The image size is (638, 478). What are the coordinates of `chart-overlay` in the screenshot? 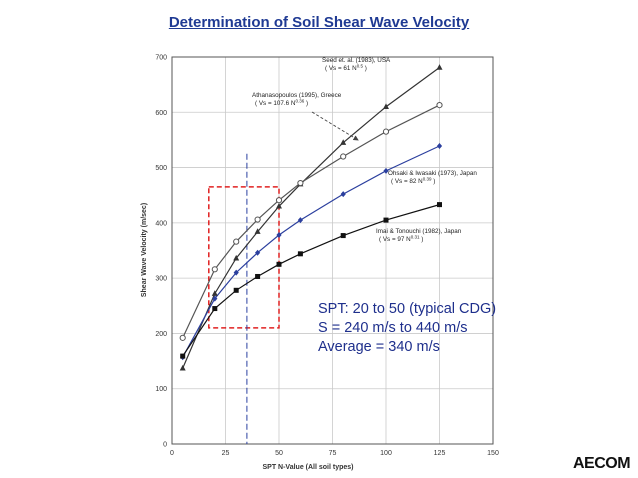 It's located at (244, 298).